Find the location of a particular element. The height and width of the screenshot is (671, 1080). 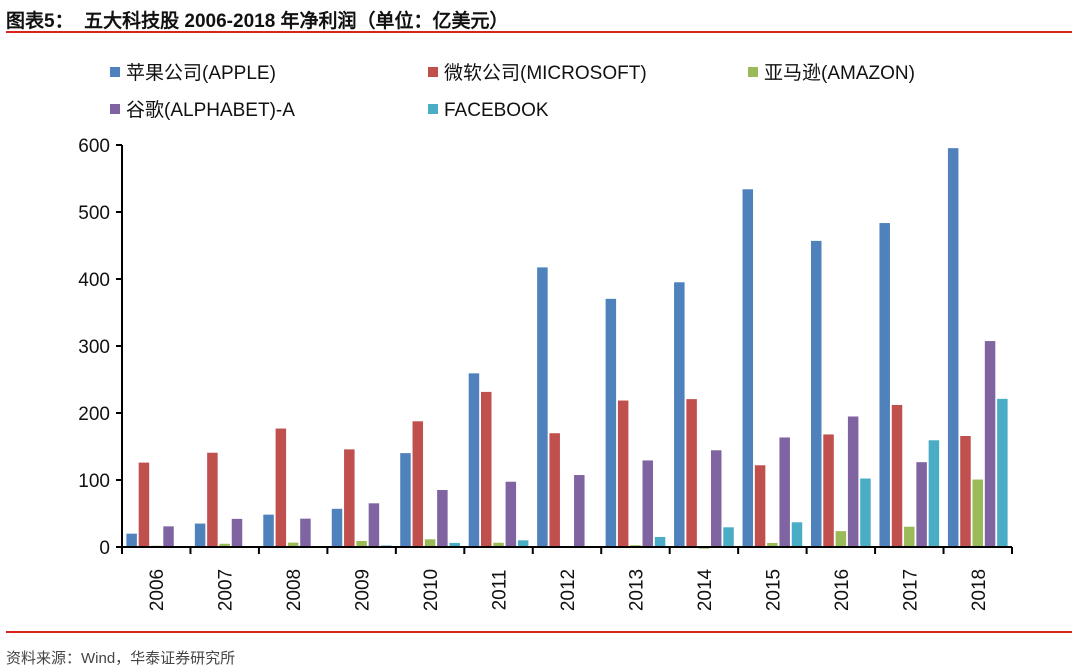

x-tick-label: 2016 is located at coordinates (842, 590).